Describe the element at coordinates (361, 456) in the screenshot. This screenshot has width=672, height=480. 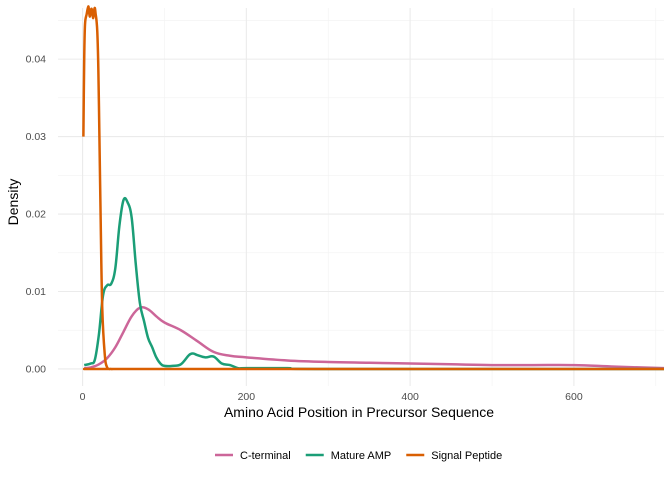
I see `legend-label-mature-amp: Mature AMP` at that location.